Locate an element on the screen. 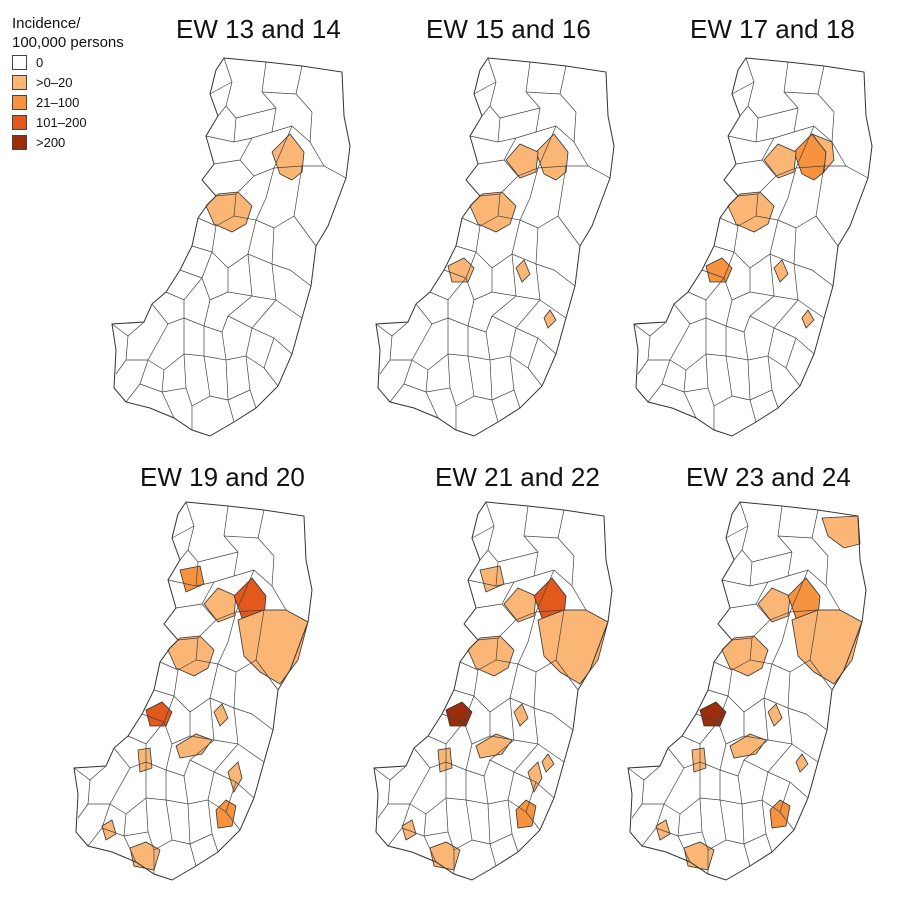  municipality-south-coast is located at coordinates (535, 777).